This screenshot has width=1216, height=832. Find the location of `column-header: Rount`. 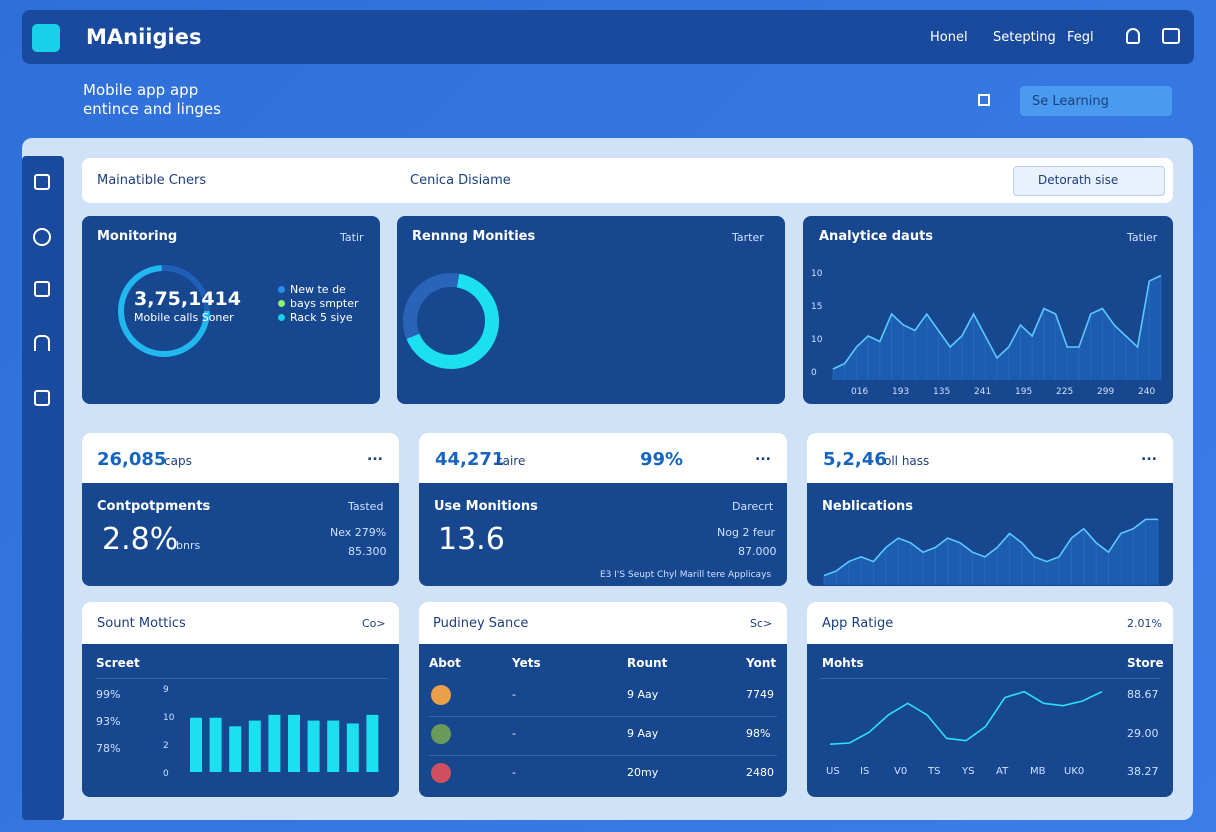

column-header: Rount is located at coordinates (647, 663).